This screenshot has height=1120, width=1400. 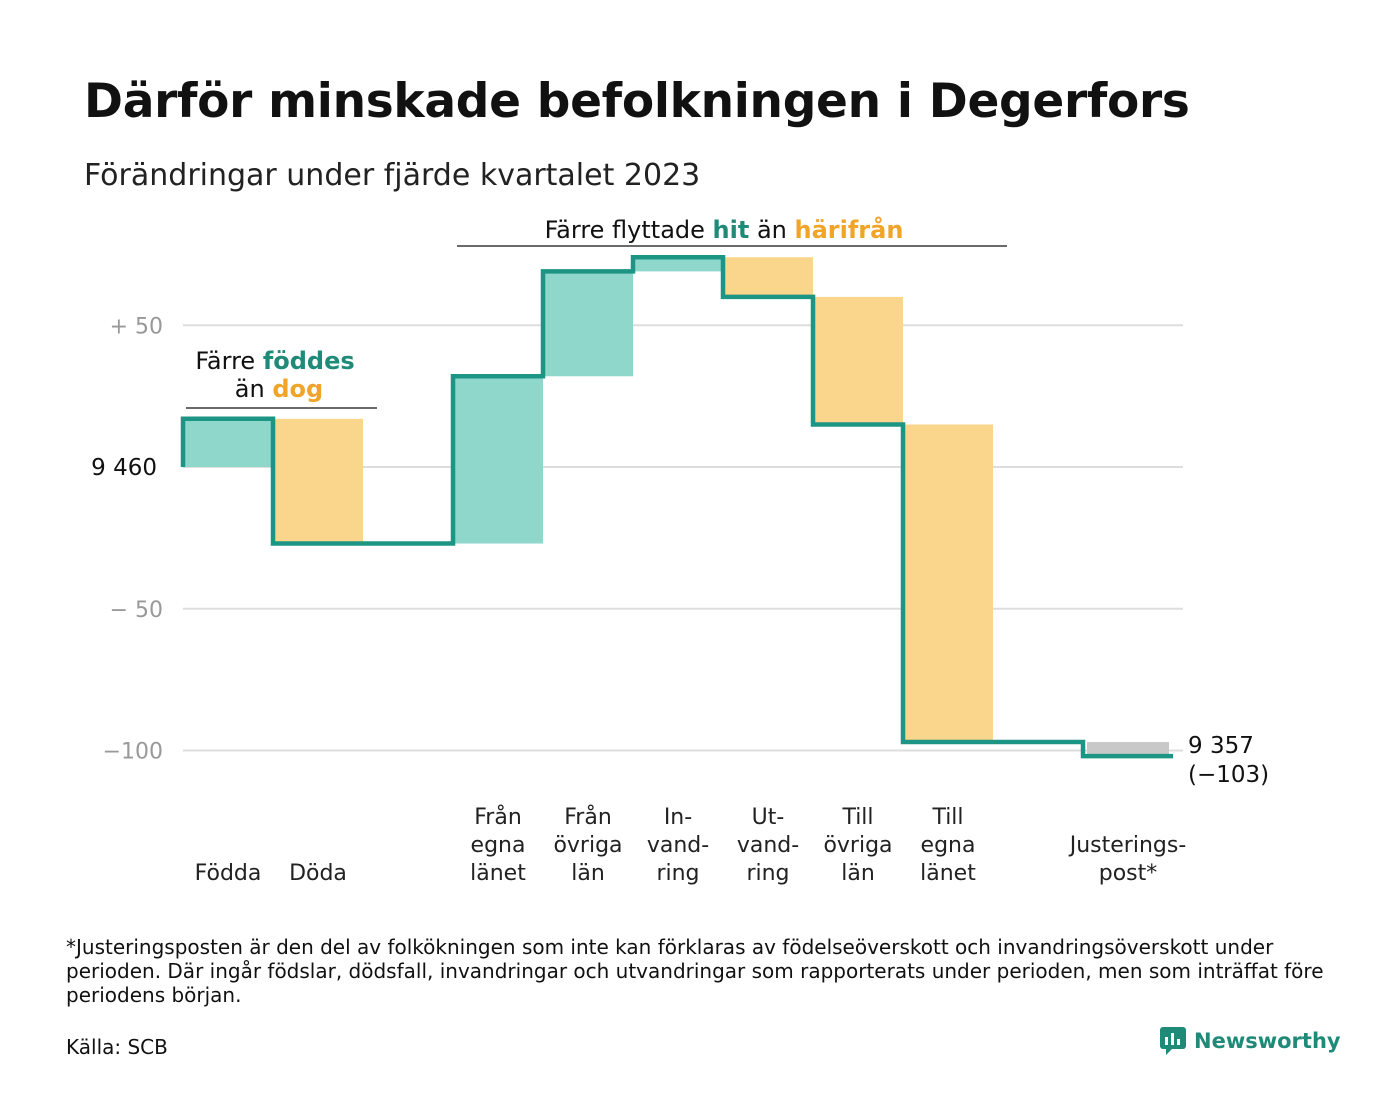 I want to click on category-label: post*, so click(x=1128, y=873).